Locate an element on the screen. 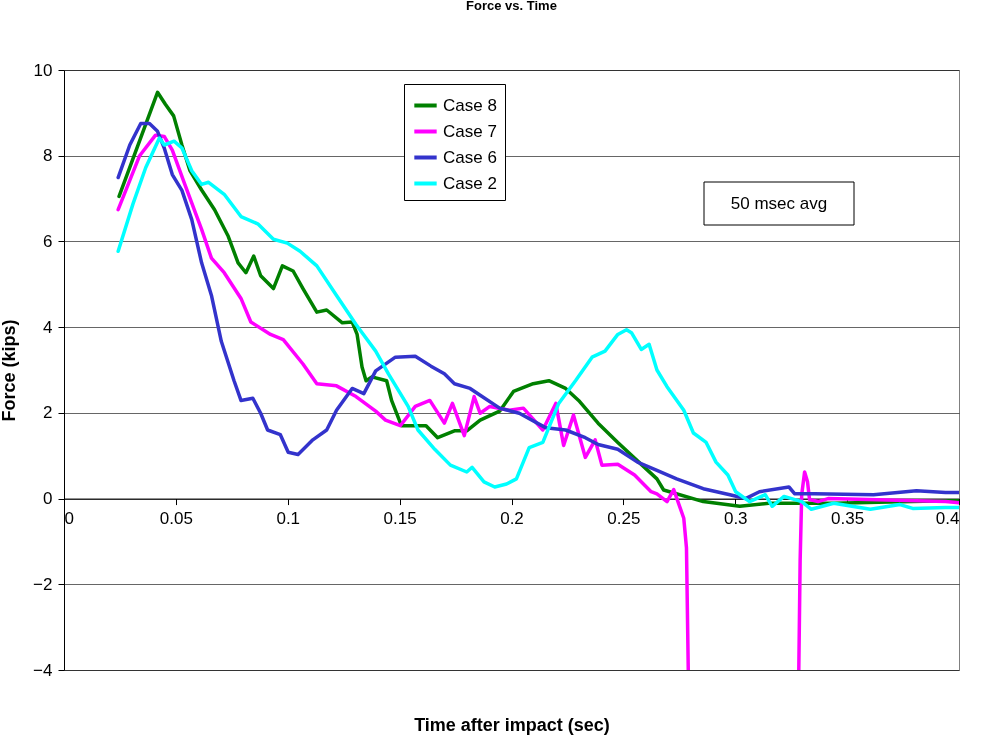  x-tick-label: 0.35 is located at coordinates (848, 519).